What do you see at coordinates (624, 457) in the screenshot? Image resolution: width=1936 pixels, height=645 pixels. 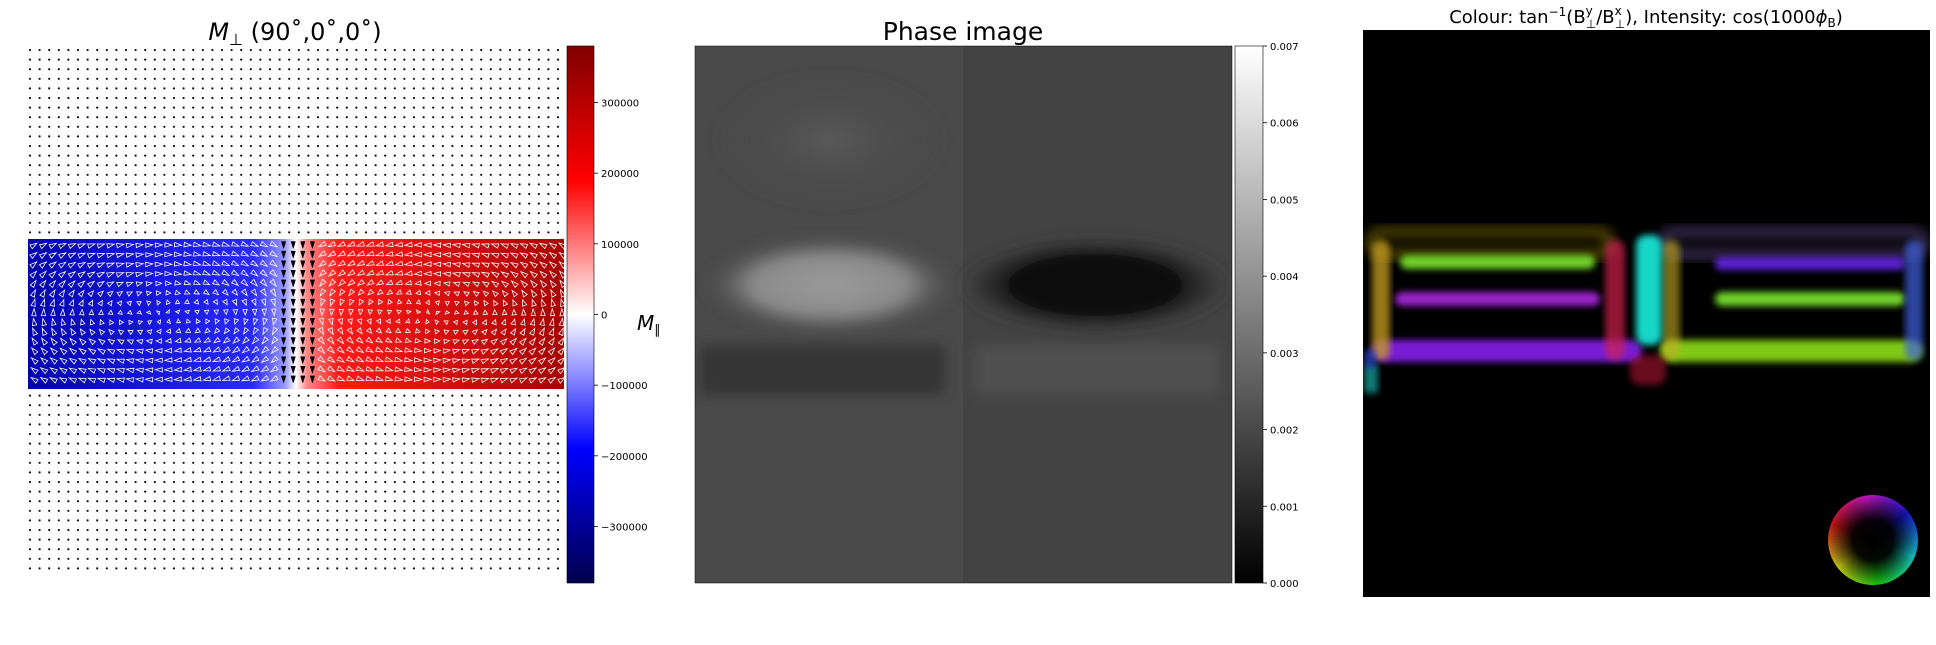 I see `colorbar-tick-label: −200000` at bounding box center [624, 457].